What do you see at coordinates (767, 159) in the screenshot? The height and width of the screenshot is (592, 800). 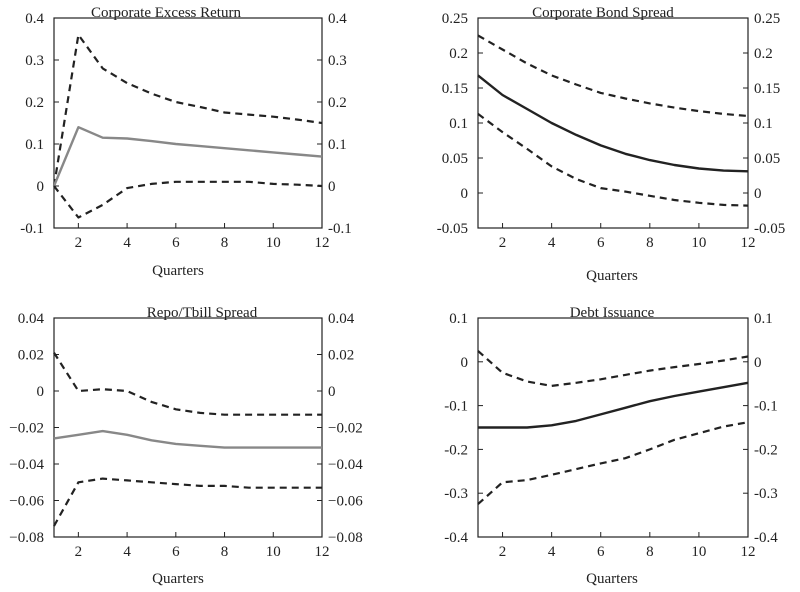 I see `y-tick-label-right: 0.05` at bounding box center [767, 159].